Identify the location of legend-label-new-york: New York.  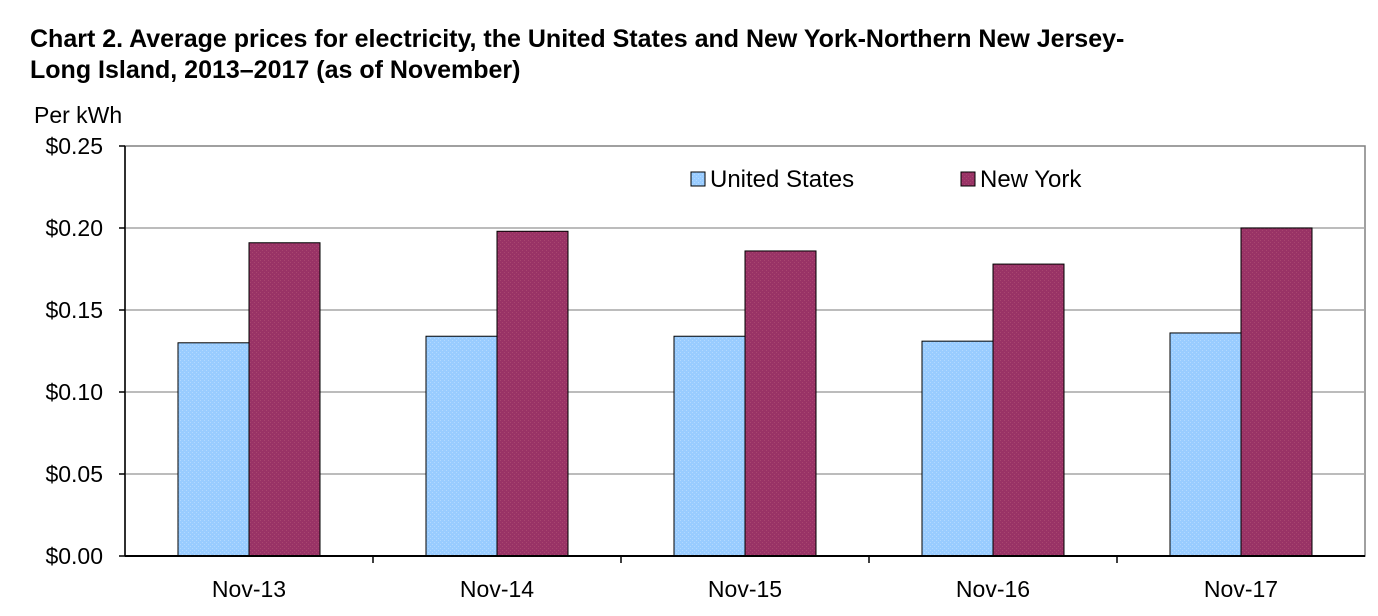
(1031, 179).